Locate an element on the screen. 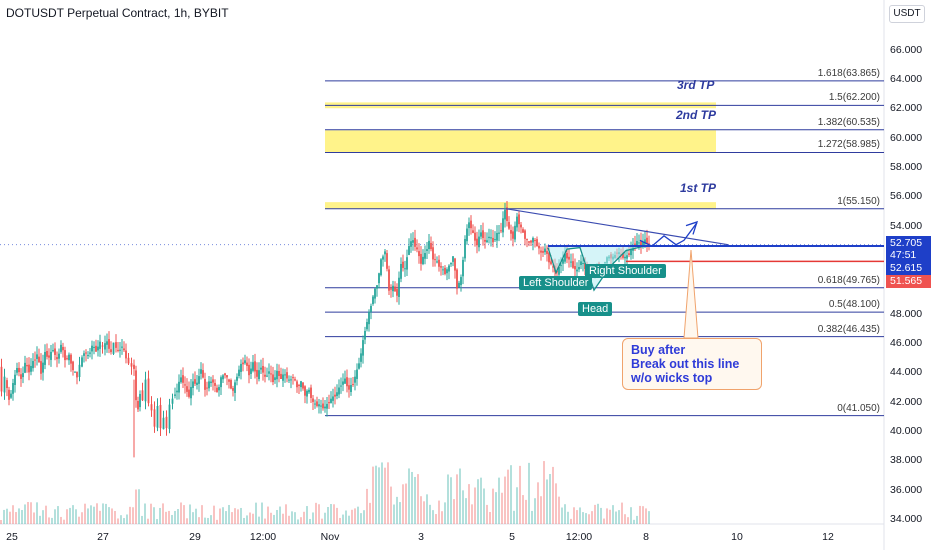 The image size is (932, 550). currency-button: USDT is located at coordinates (907, 14).